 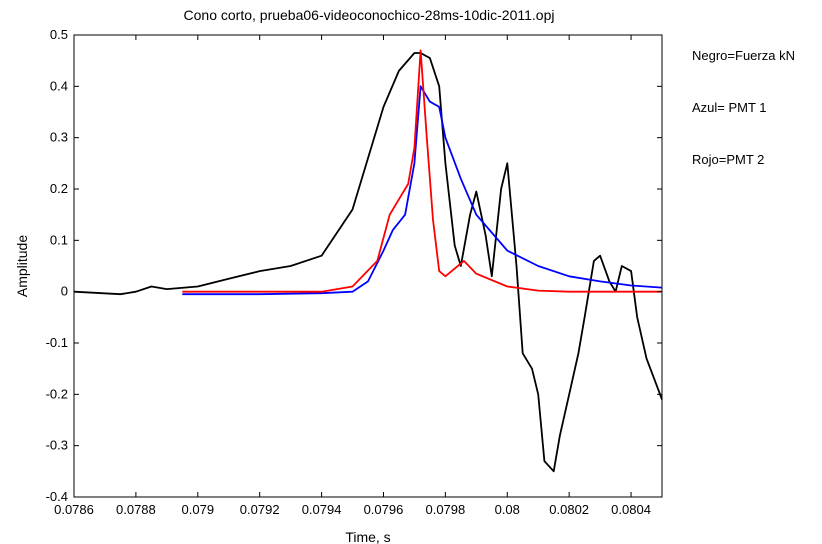 What do you see at coordinates (198, 509) in the screenshot?
I see `x-tick-label: 0.079` at bounding box center [198, 509].